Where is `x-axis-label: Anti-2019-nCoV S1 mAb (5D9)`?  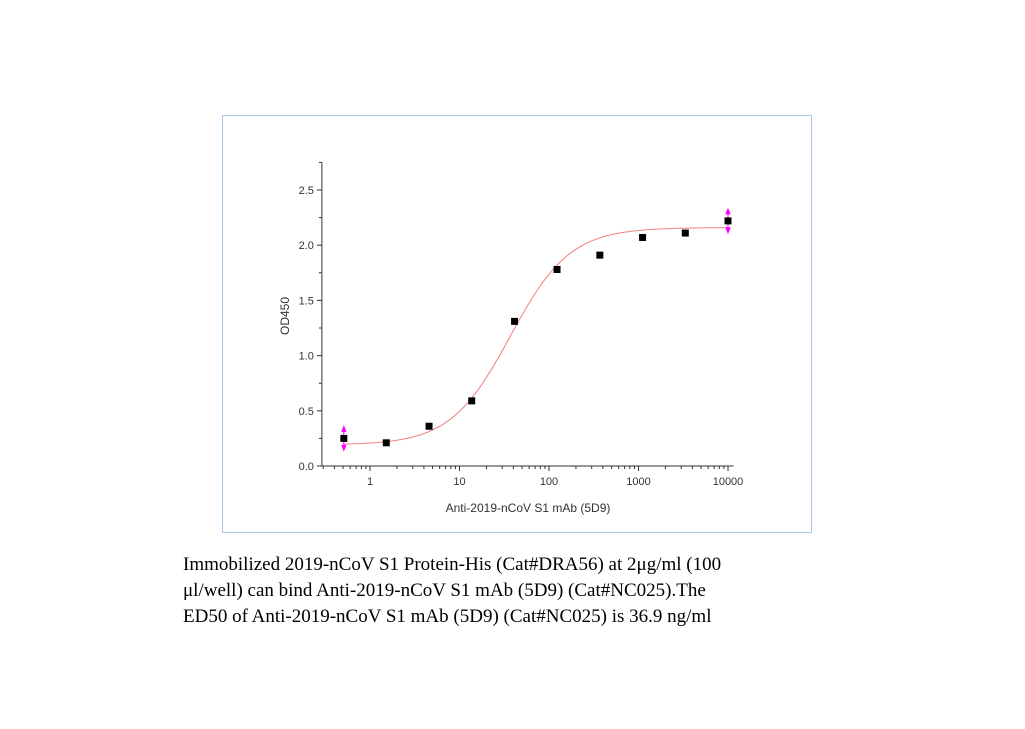 x-axis-label: Anti-2019-nCoV S1 mAb (5D9) is located at coordinates (528, 508).